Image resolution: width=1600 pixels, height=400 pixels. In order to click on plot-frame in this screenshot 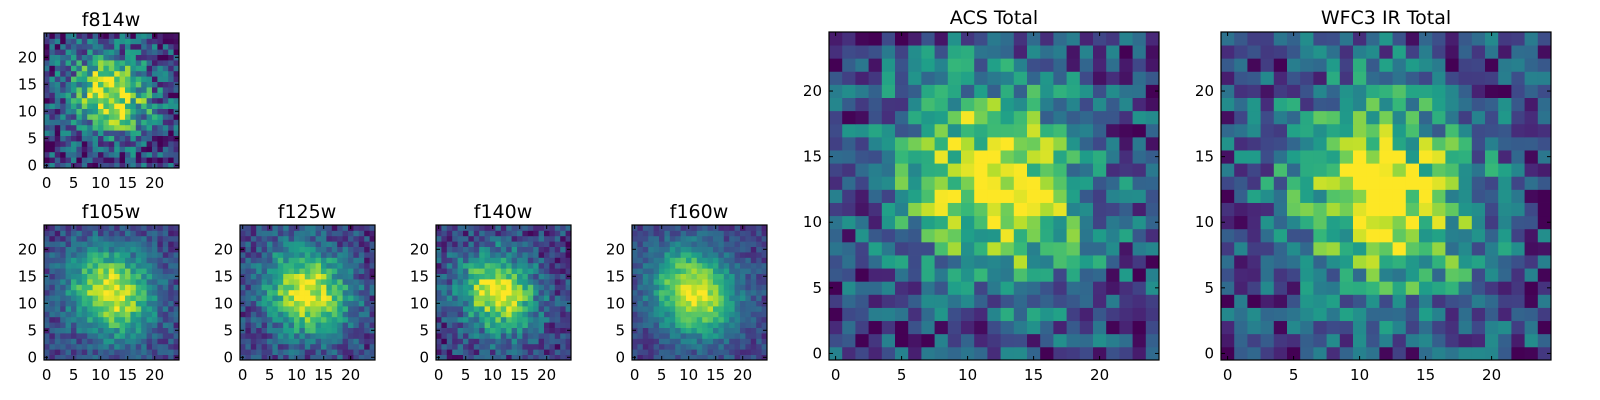, I will do `click(307, 292)`.